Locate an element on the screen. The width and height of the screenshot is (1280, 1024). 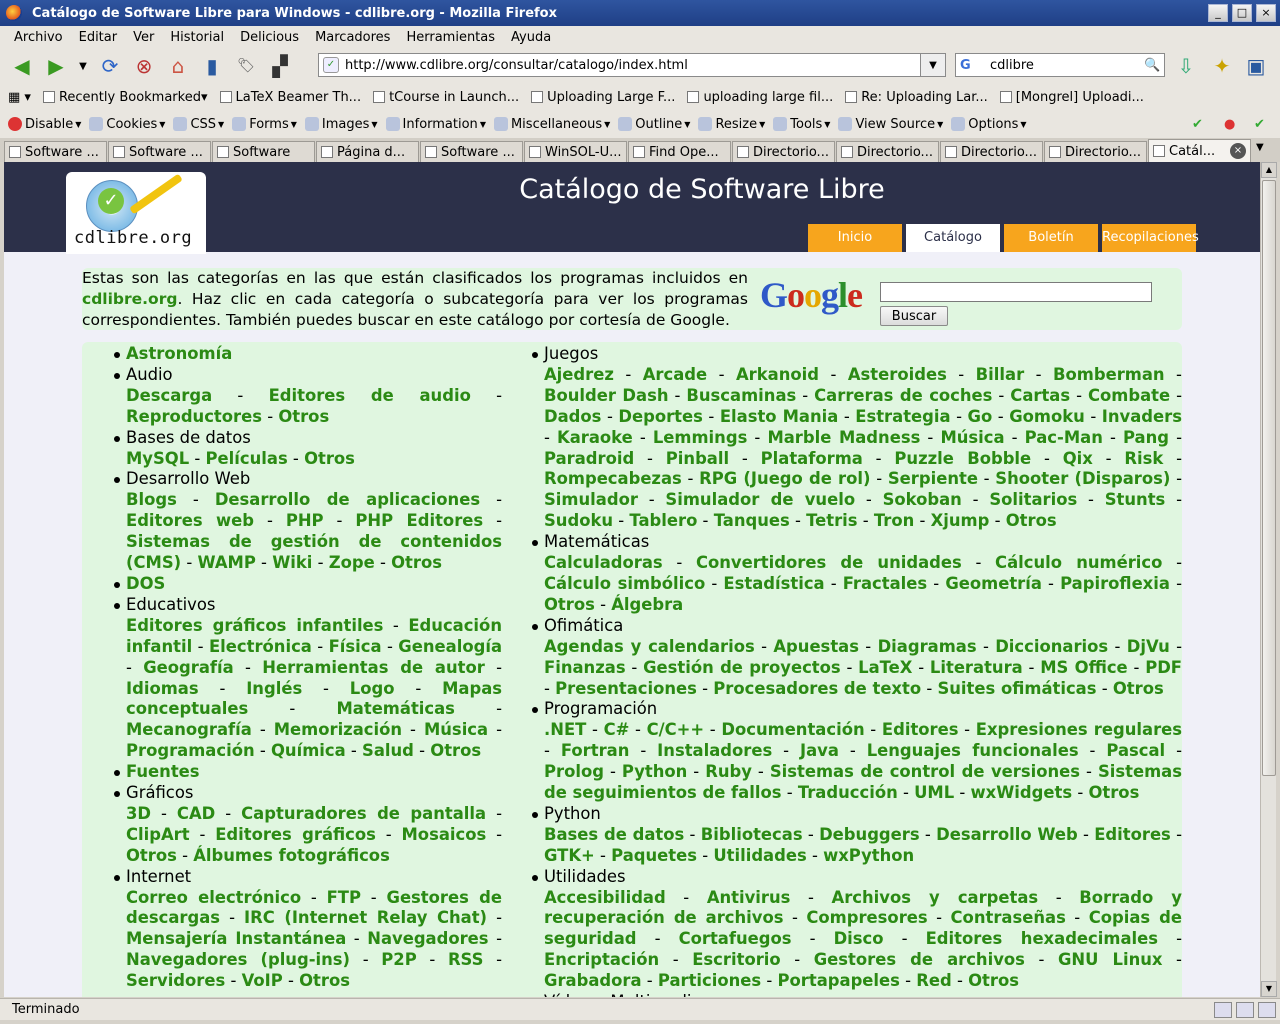
subcategory-link: Editores gráficos infantiles is located at coordinates (255, 625).